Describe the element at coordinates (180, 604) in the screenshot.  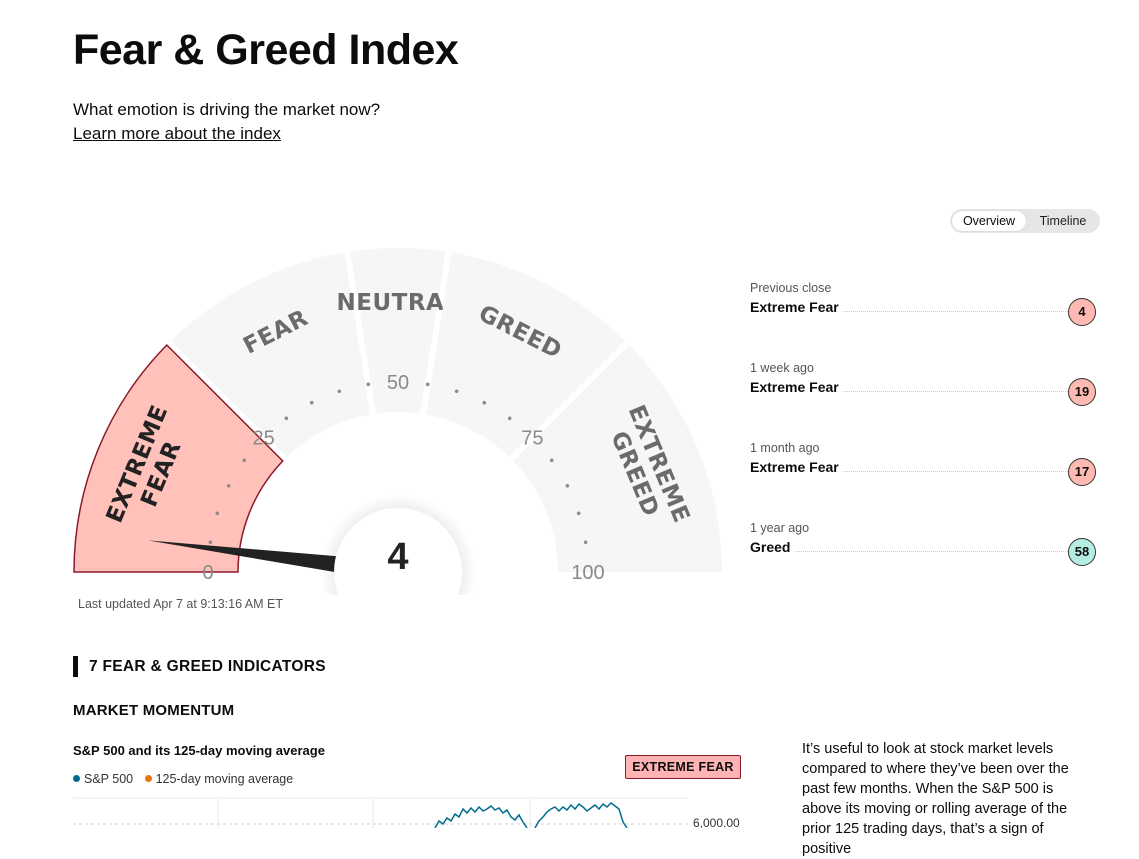
I see `last-updated: Last updated Apr 7 at 9:13:16 AM ET` at that location.